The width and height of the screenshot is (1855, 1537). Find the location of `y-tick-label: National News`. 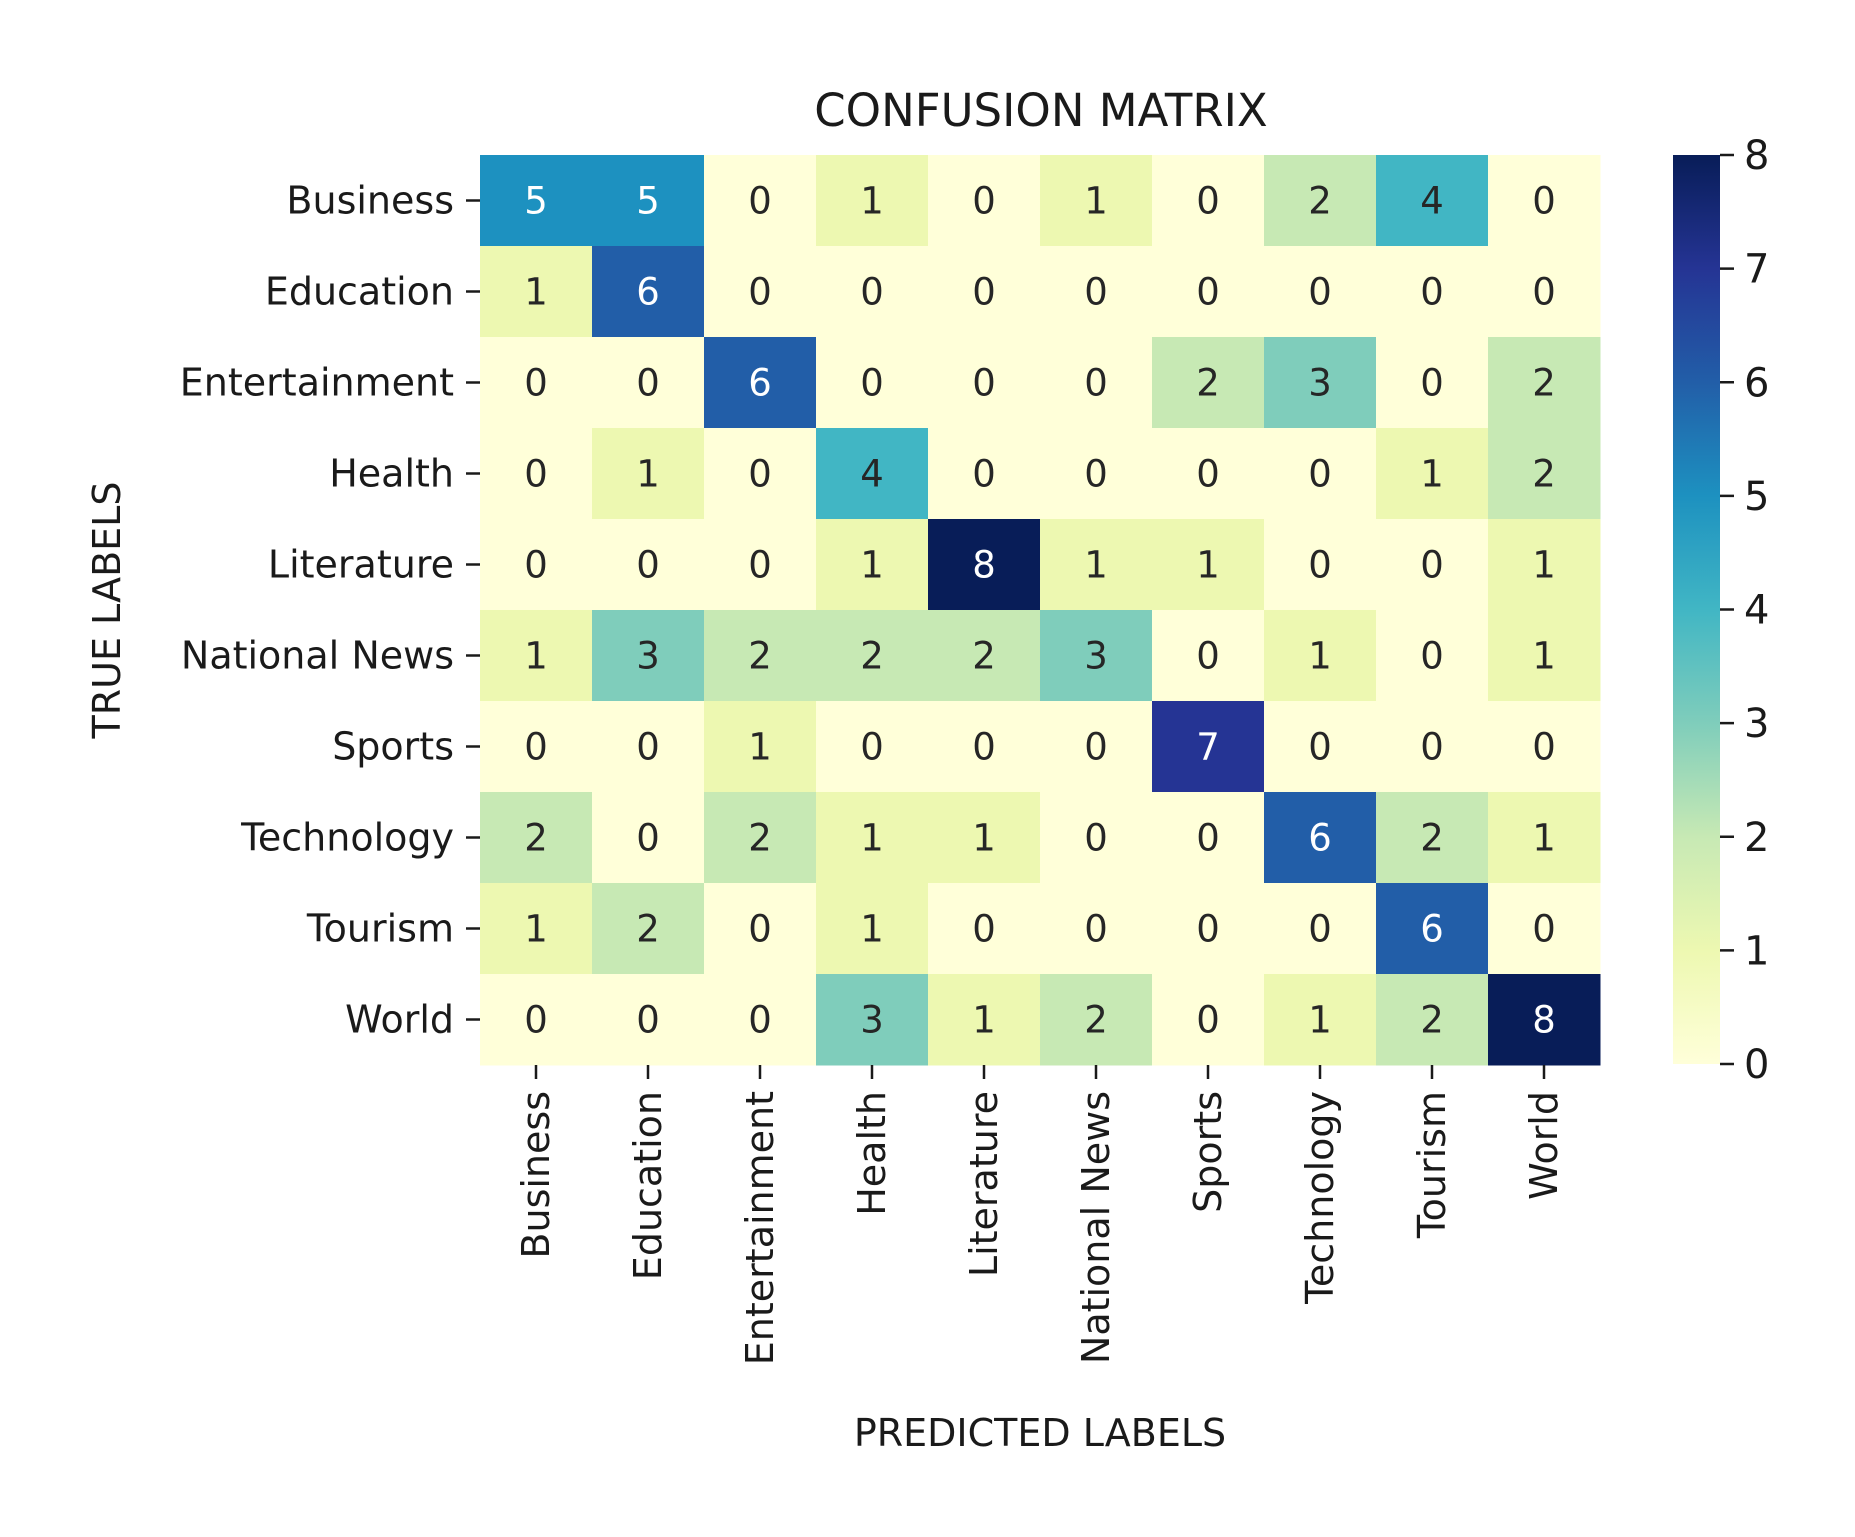

y-tick-label: National News is located at coordinates (317, 656).